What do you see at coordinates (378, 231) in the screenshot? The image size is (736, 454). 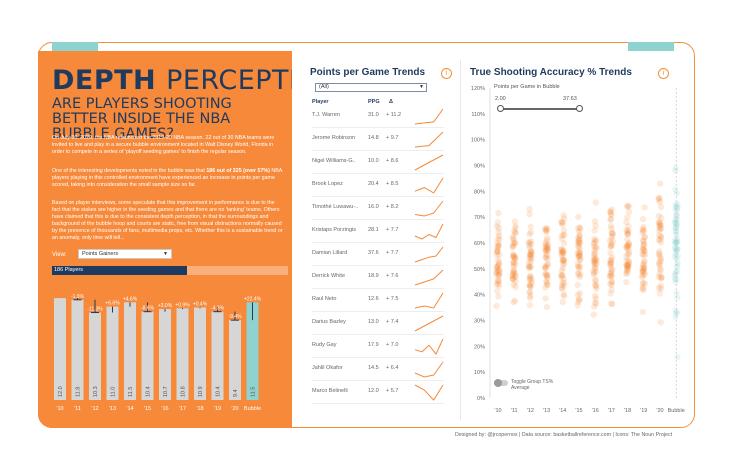 I see `table-row: Kristaps Porzingis 28.1 + 7.7` at bounding box center [378, 231].